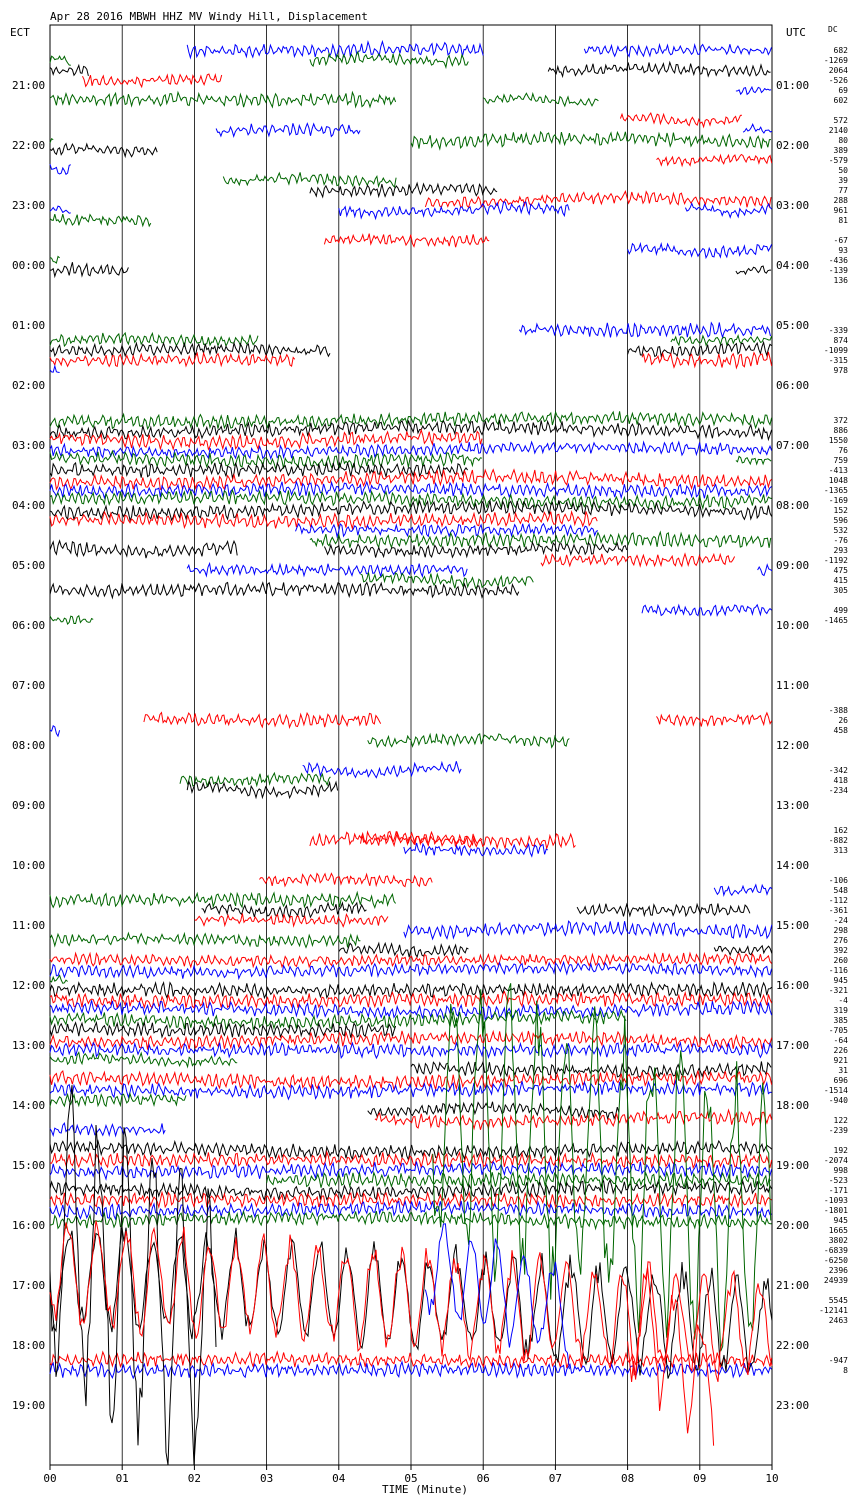 Image resolution: width=852 pixels, height=1500 pixels. I want to click on right-hour-label: 06:00, so click(792, 385).